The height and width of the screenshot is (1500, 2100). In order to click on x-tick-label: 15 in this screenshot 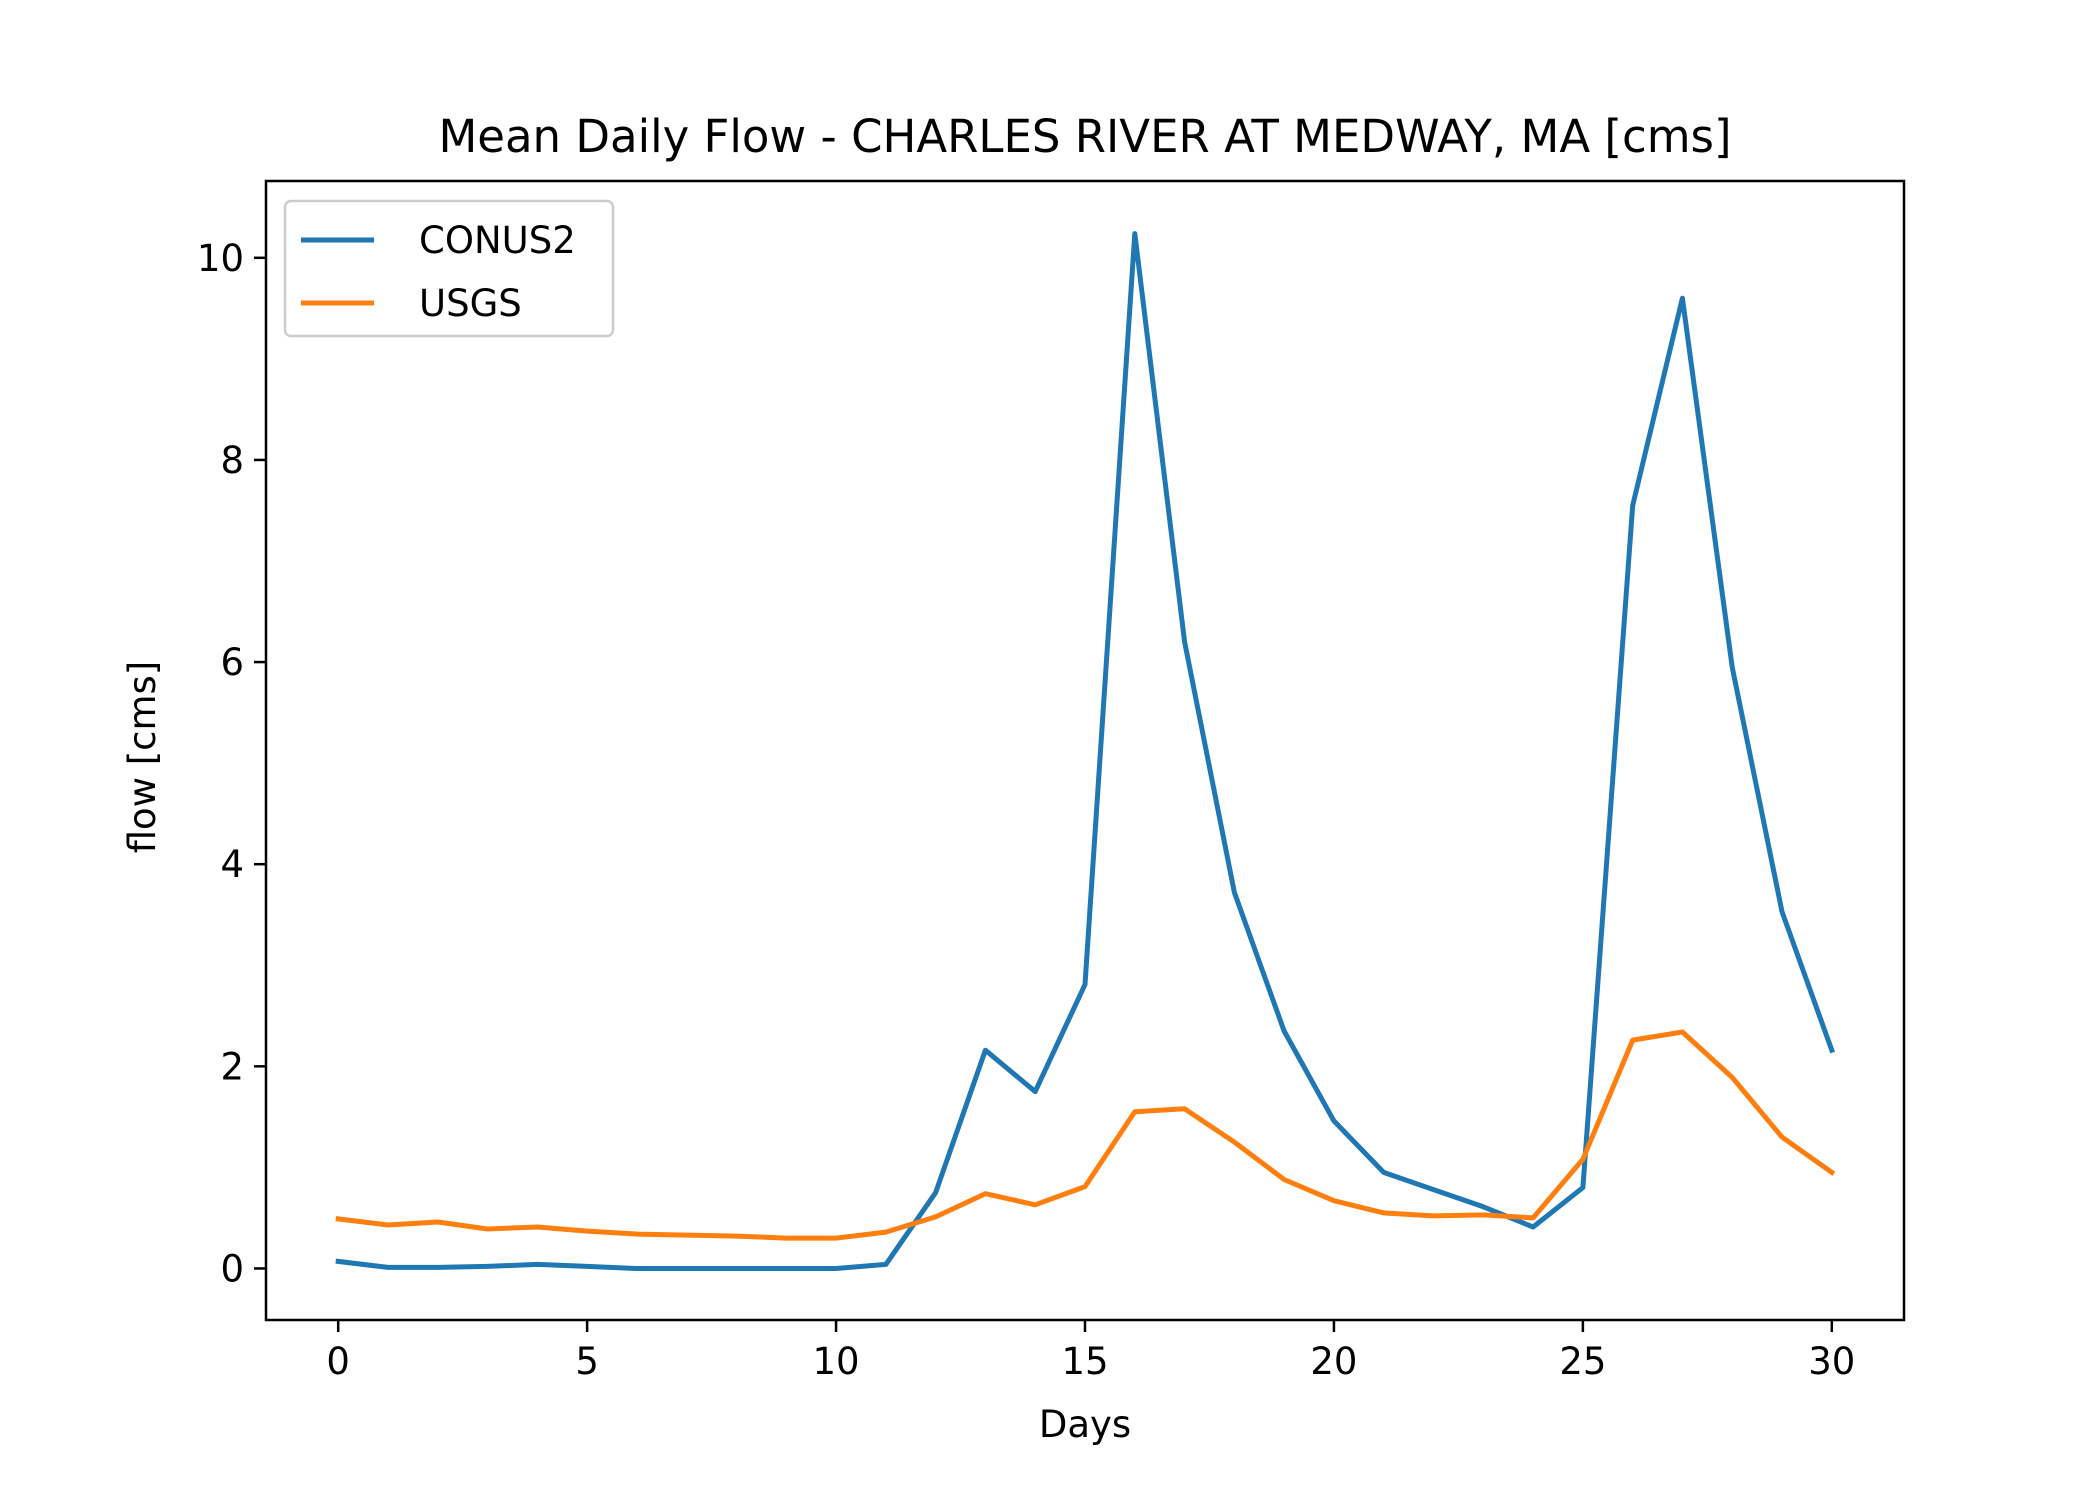, I will do `click(1084, 1361)`.